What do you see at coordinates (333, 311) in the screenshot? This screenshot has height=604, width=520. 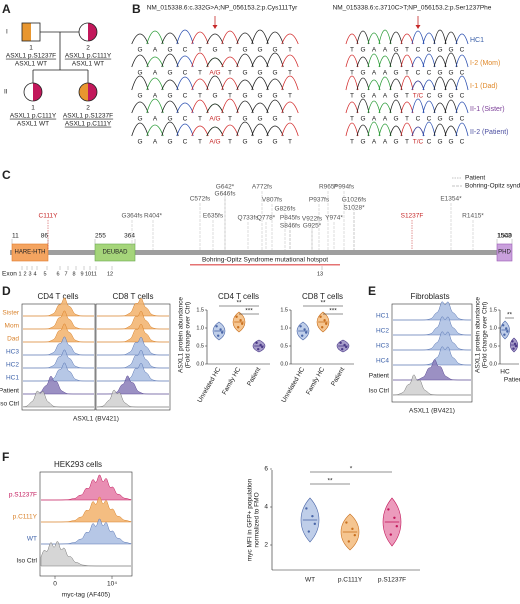 I see `significance: ***` at bounding box center [333, 311].